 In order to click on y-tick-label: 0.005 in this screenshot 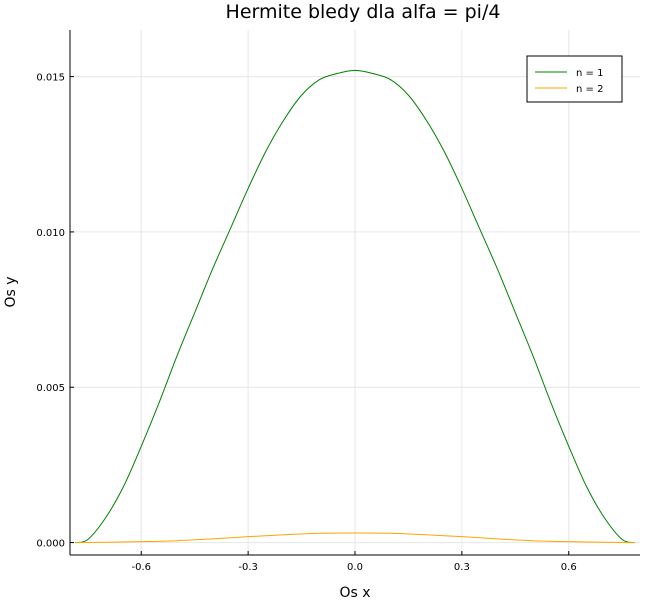, I will do `click(50, 388)`.